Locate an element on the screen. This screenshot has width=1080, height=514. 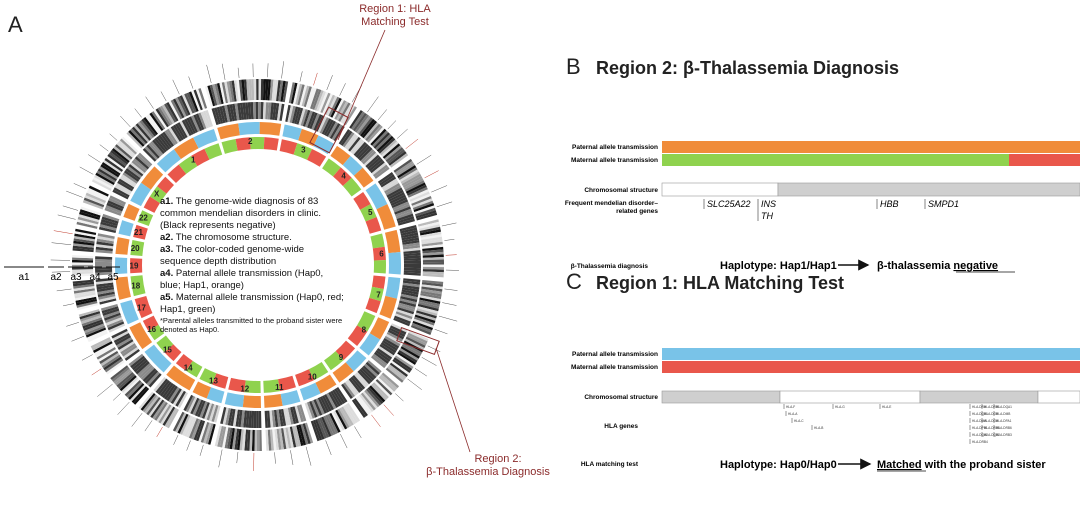
legend-a1-line3: (Black represents negative) is located at coordinates (218, 225).